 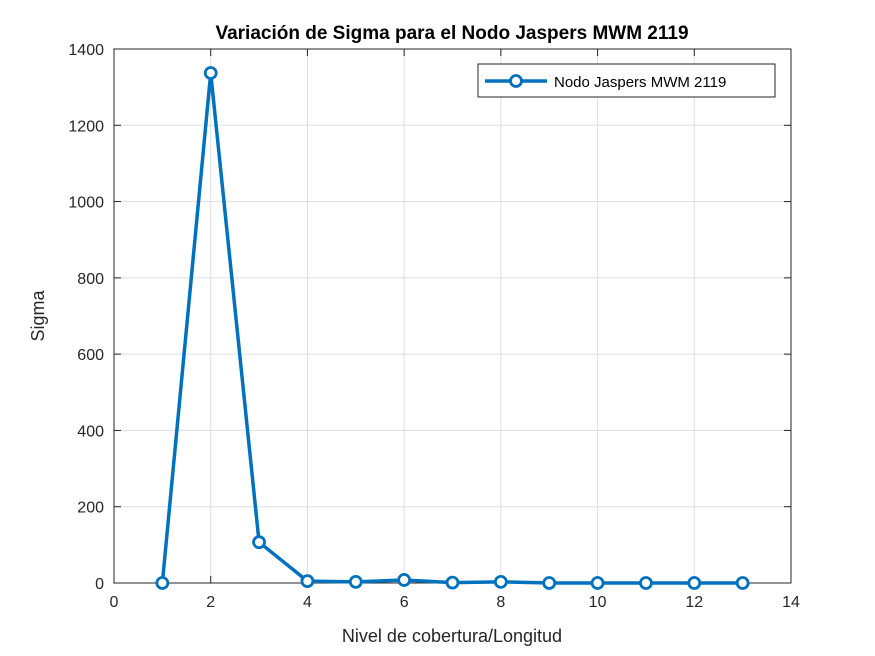 I want to click on x-tick-label: 14, so click(x=791, y=602).